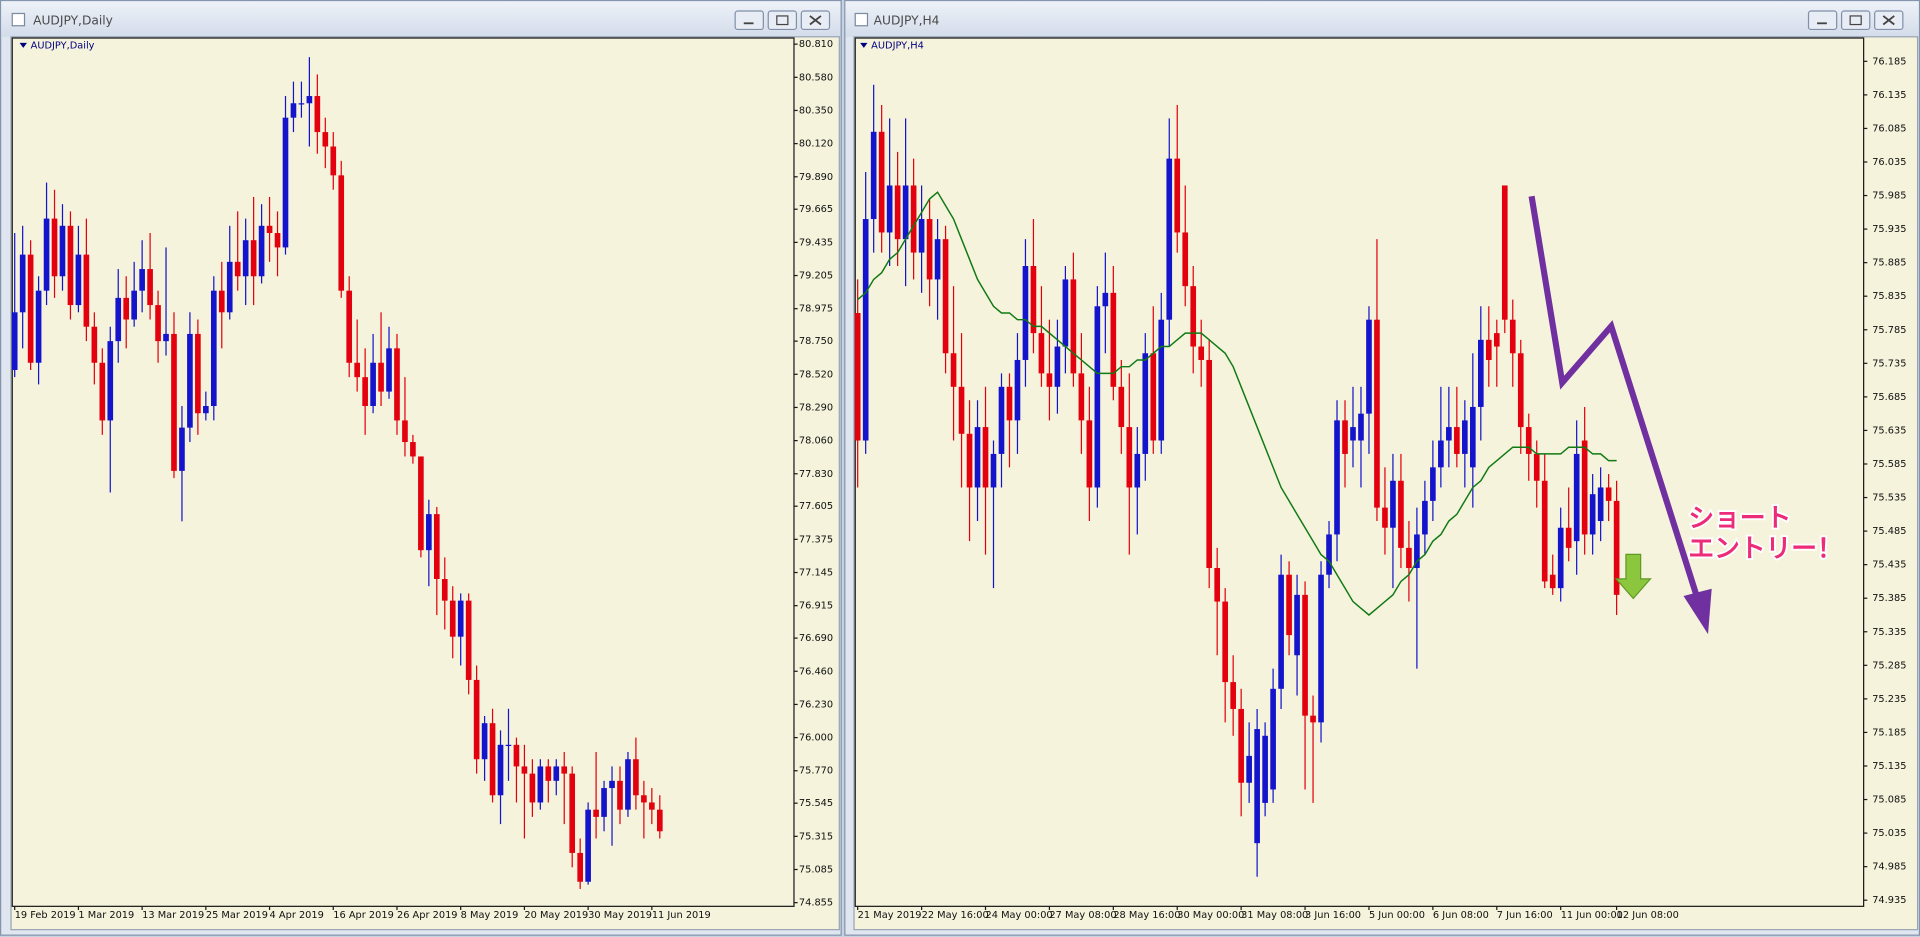 The height and width of the screenshot is (937, 1920). What do you see at coordinates (816, 309) in the screenshot?
I see `y-tick-label: 78.975` at bounding box center [816, 309].